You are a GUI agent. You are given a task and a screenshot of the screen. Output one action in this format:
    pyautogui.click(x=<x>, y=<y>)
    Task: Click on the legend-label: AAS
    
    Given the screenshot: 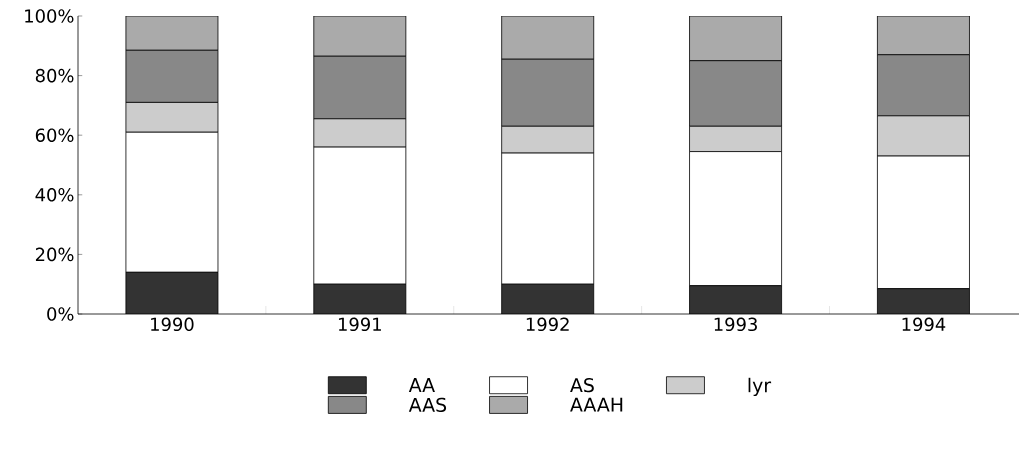 What is the action you would take?
    pyautogui.click(x=427, y=404)
    